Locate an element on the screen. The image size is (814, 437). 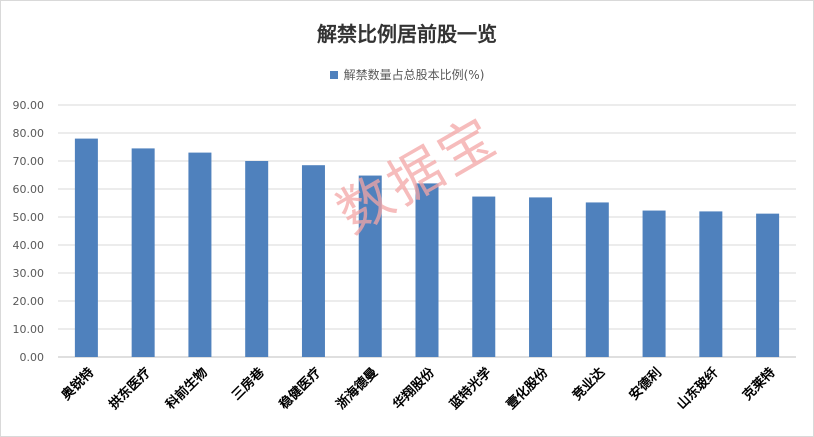
y-tick-label: 50.00 is located at coordinates (29, 217).